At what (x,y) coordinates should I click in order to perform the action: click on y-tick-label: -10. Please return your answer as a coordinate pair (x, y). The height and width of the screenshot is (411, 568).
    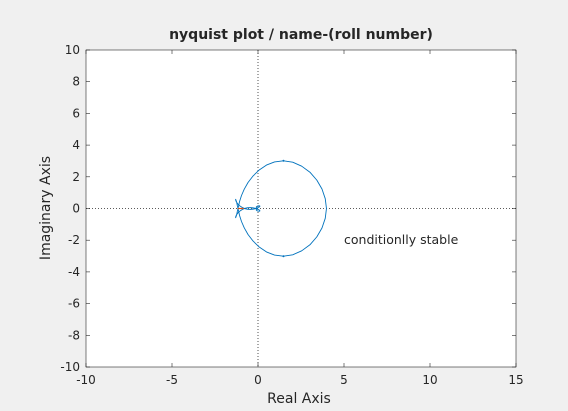
    Looking at the image, I should click on (70, 367).